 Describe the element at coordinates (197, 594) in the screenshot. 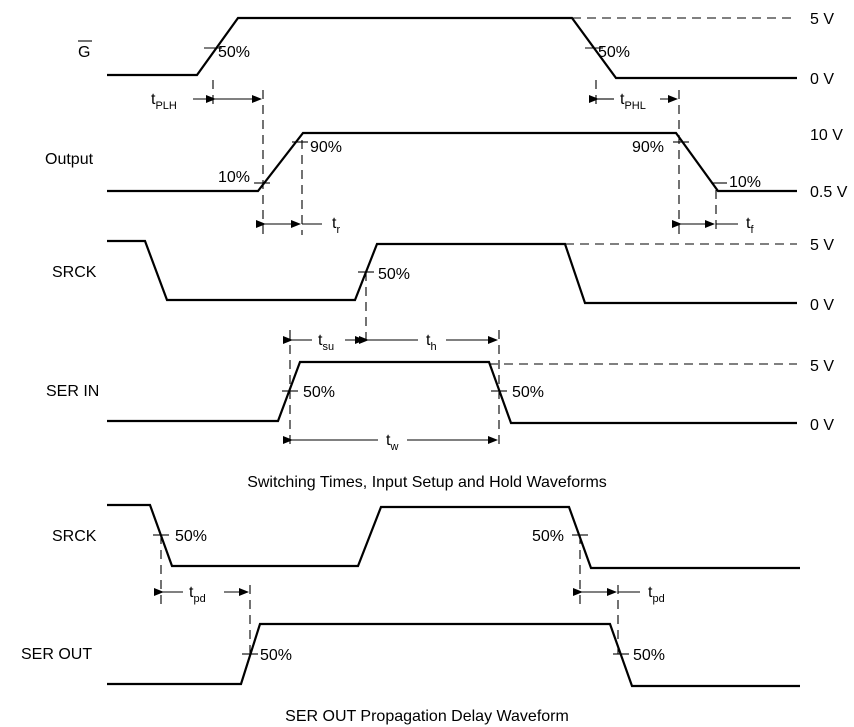

I see `tpd1-label: tpd` at that location.